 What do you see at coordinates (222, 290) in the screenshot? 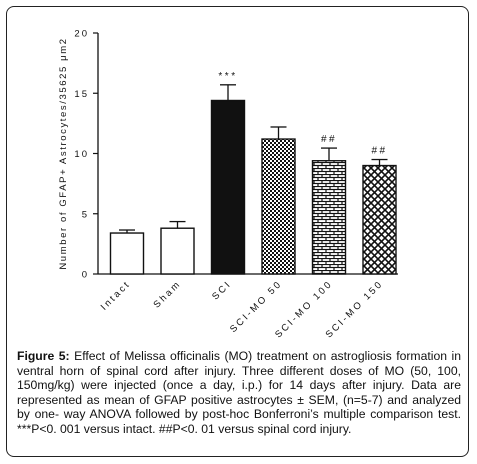
I see `category-label: SCI` at bounding box center [222, 290].